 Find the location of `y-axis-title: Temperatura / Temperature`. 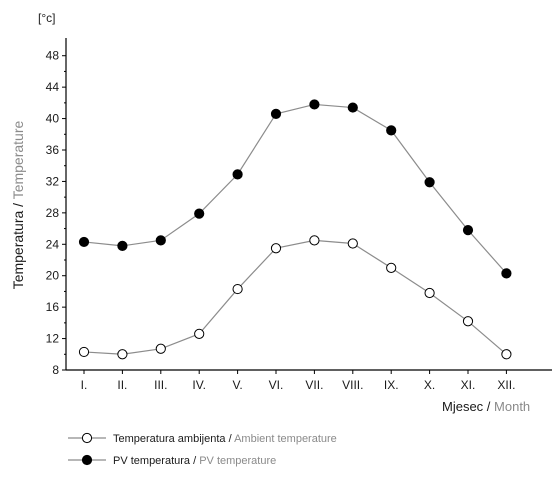

y-axis-title: Temperatura / Temperature is located at coordinates (18, 204).